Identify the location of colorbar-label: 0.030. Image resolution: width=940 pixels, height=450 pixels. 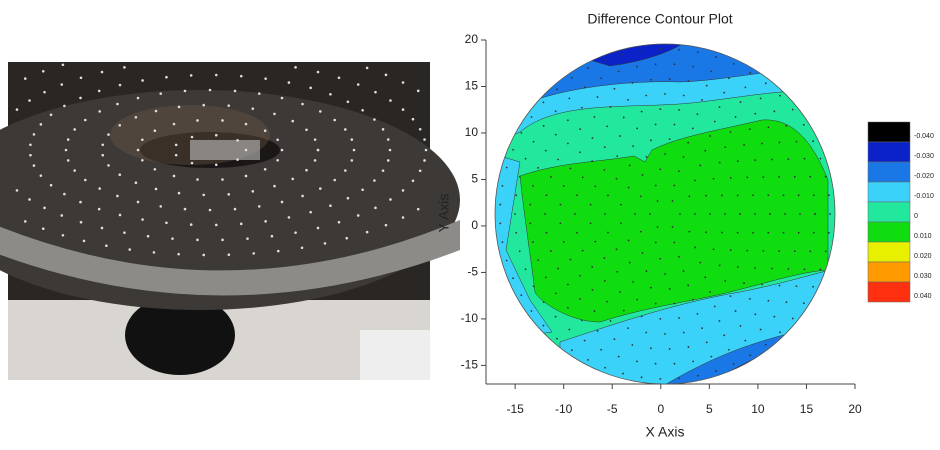
(923, 276).